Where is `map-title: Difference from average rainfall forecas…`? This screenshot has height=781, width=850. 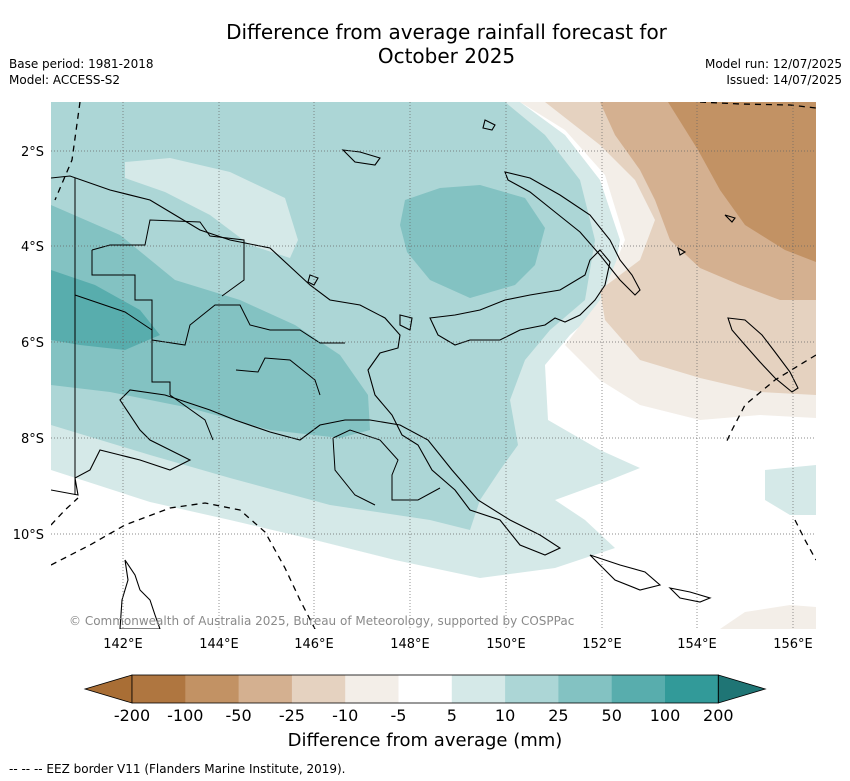 map-title: Difference from average rainfall forecas… is located at coordinates (425, 44).